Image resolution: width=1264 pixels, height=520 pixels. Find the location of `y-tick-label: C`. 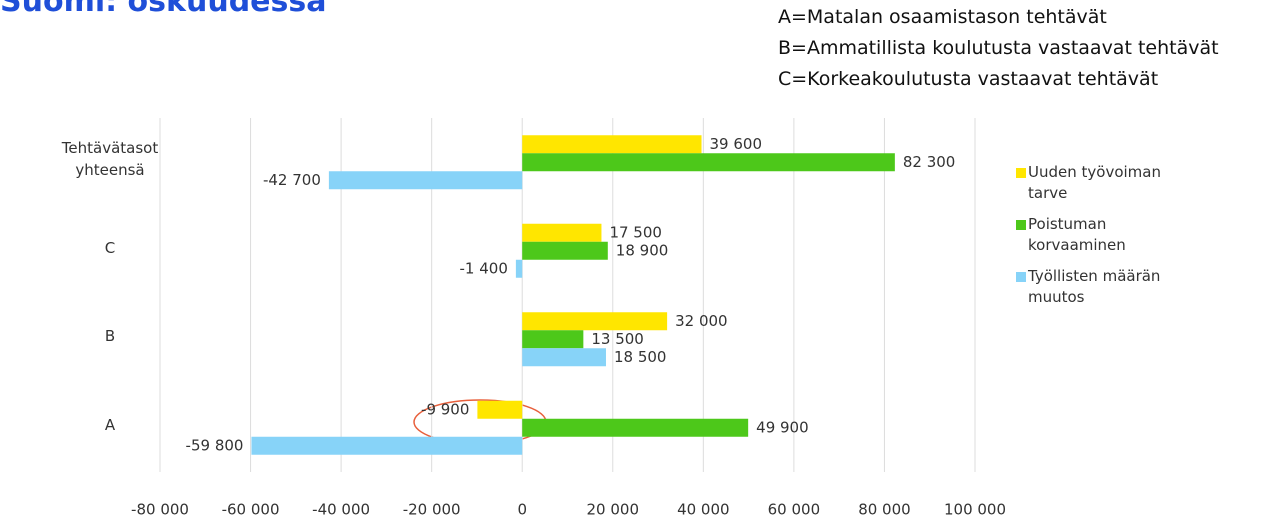

y-tick-label: C is located at coordinates (110, 247).